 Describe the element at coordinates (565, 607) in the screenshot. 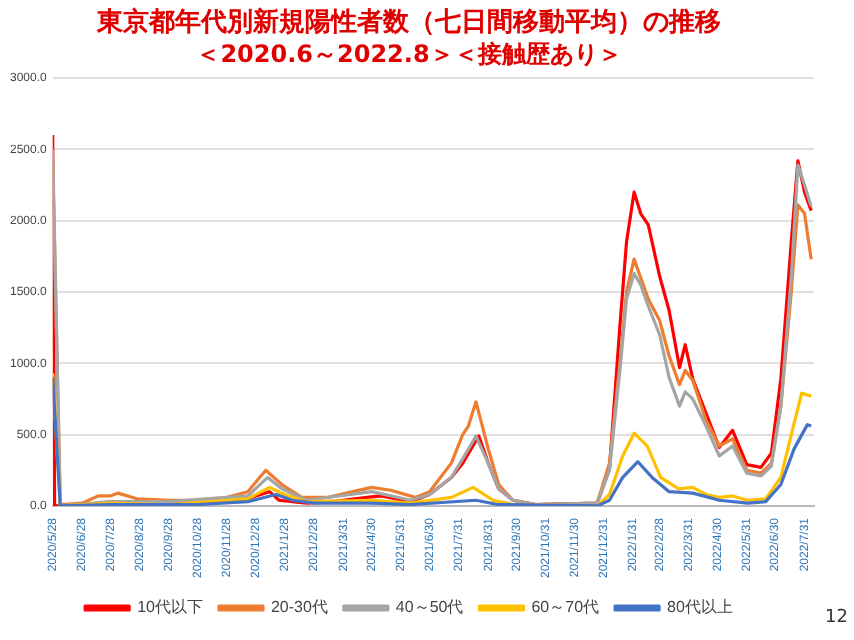

I see `legend-label: 60～70代` at that location.